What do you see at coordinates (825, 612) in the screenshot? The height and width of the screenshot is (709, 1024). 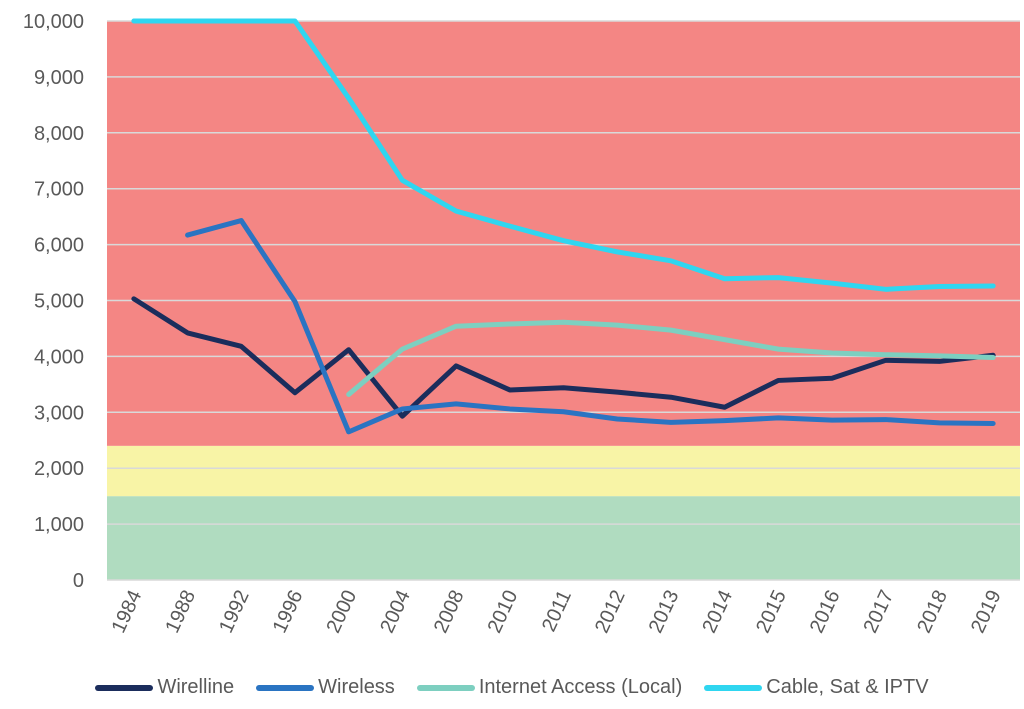 I see `x-tick-label: 2016` at bounding box center [825, 612].